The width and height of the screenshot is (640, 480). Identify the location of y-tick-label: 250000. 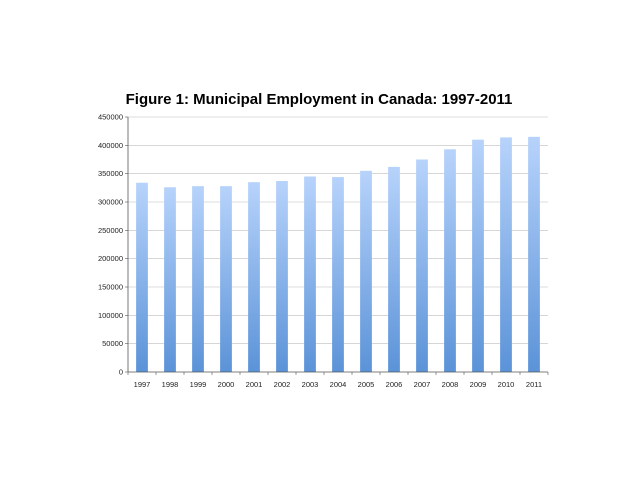
(110, 230).